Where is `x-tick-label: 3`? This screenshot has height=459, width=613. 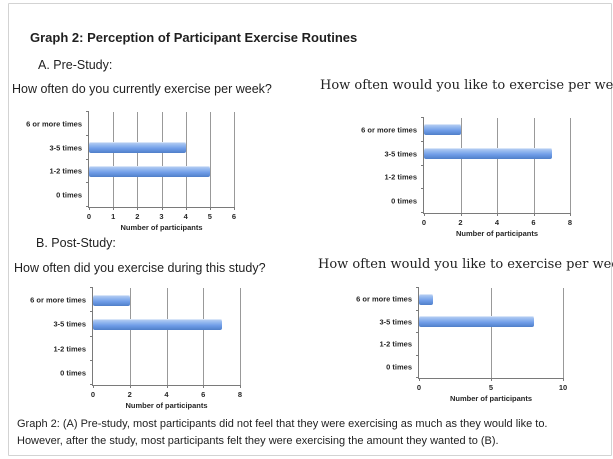 x-tick-label: 3 is located at coordinates (161, 216).